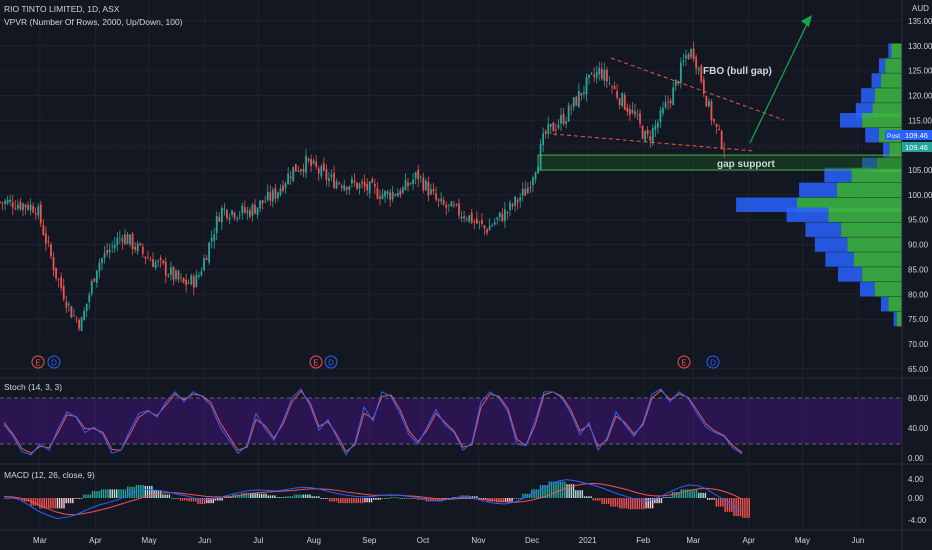 The width and height of the screenshot is (932, 550). Describe the element at coordinates (920, 8) in the screenshot. I see `currency-label: AUD` at that location.